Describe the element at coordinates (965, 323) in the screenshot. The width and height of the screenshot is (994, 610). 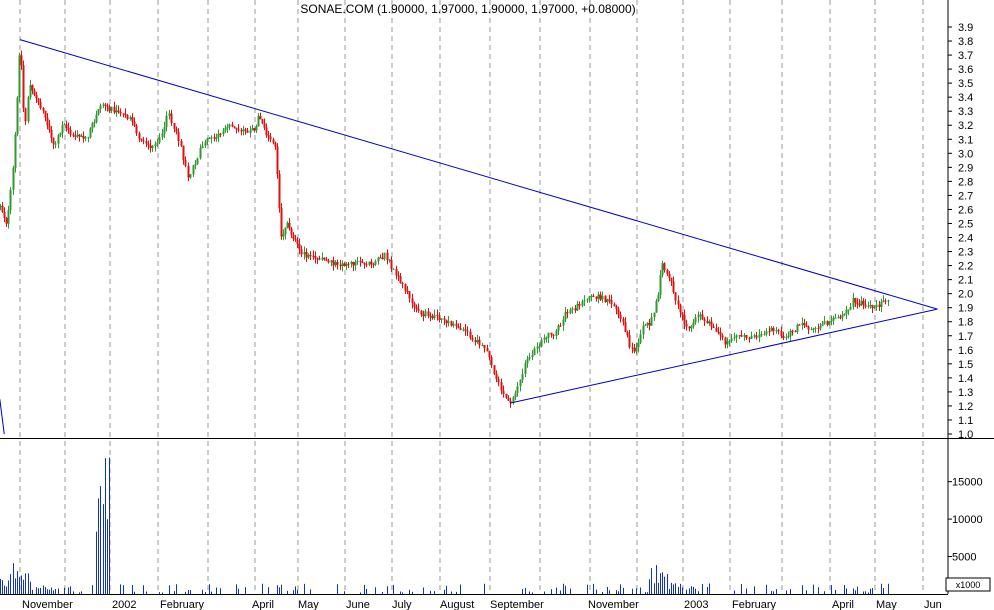
I see `price-tick-label: 1.8` at that location.